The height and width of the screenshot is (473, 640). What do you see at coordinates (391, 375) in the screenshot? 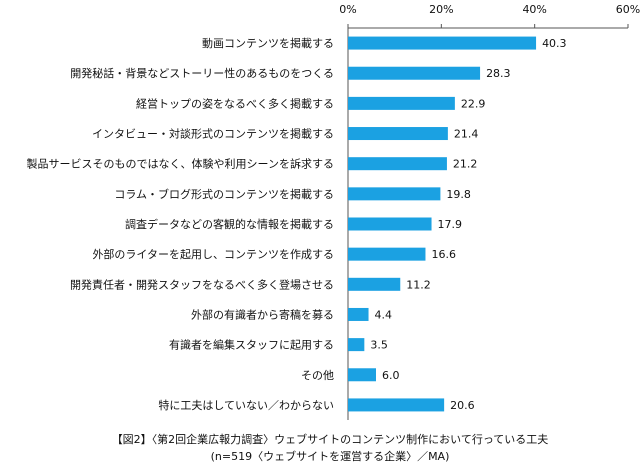
I see `value-label: 6.0` at bounding box center [391, 375].